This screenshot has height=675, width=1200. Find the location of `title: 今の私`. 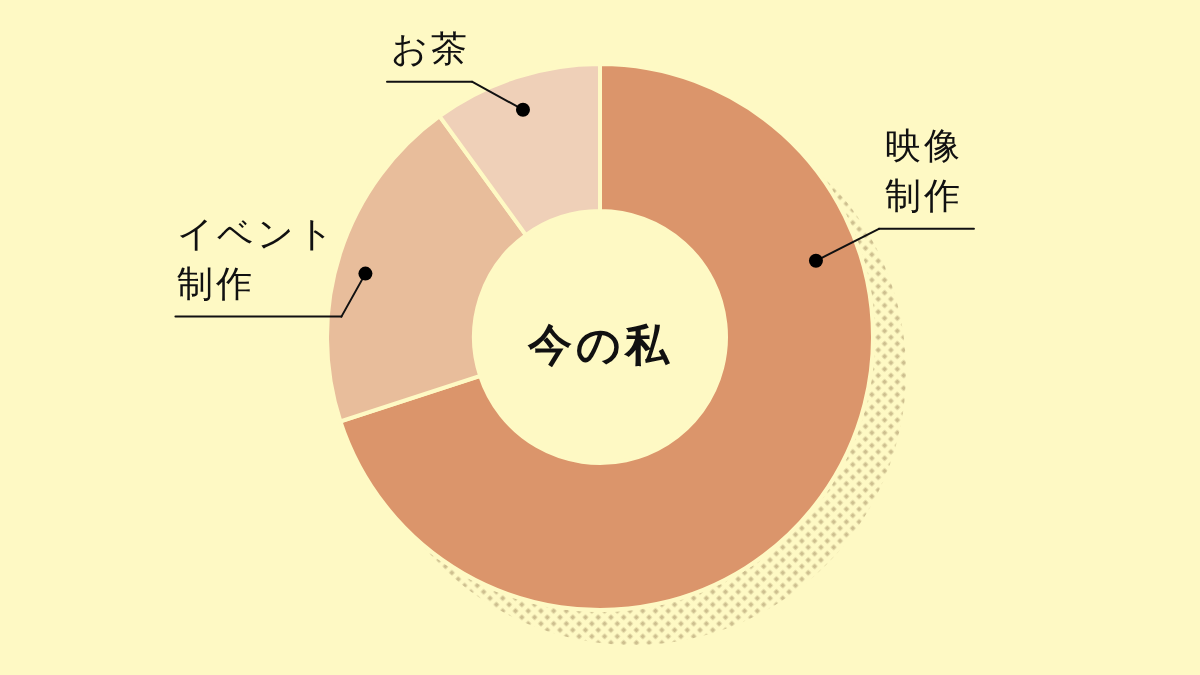

title: 今の私 is located at coordinates (600, 344).